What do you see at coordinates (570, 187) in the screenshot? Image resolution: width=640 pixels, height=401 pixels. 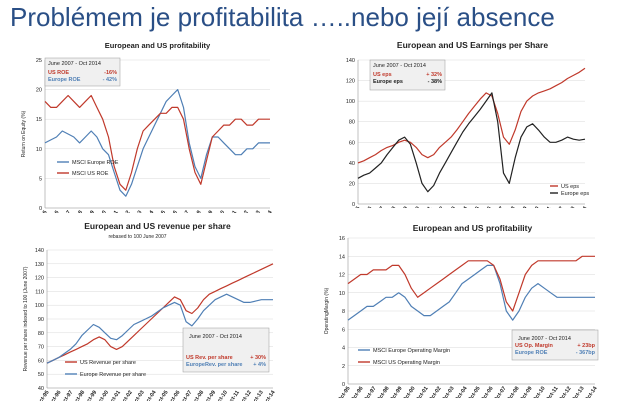 I see `legend-label: US eps` at bounding box center [570, 187].